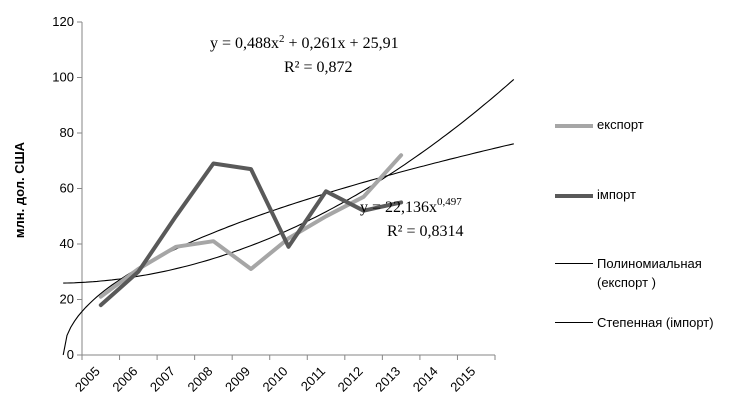  I want to click on poly-equation: y = 0,488x2 + 0,261x + 25,91, so click(304, 42).